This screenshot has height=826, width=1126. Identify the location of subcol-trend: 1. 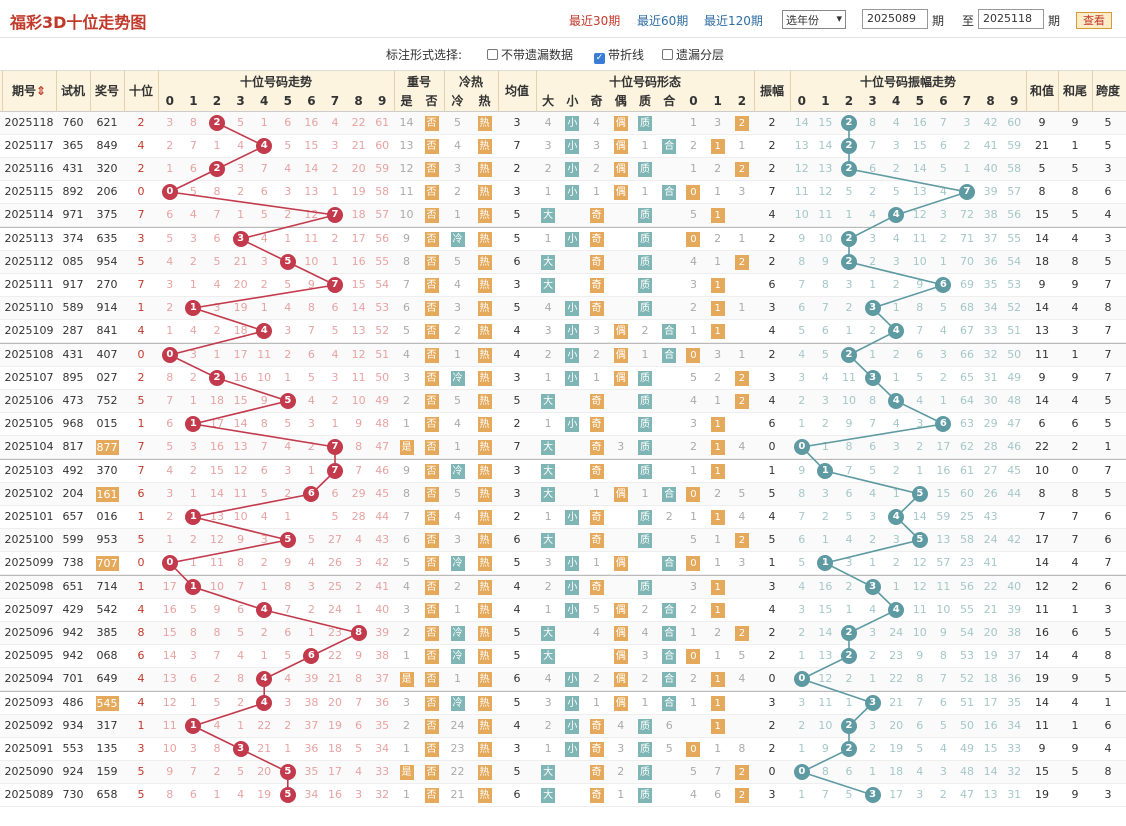
(193, 101).